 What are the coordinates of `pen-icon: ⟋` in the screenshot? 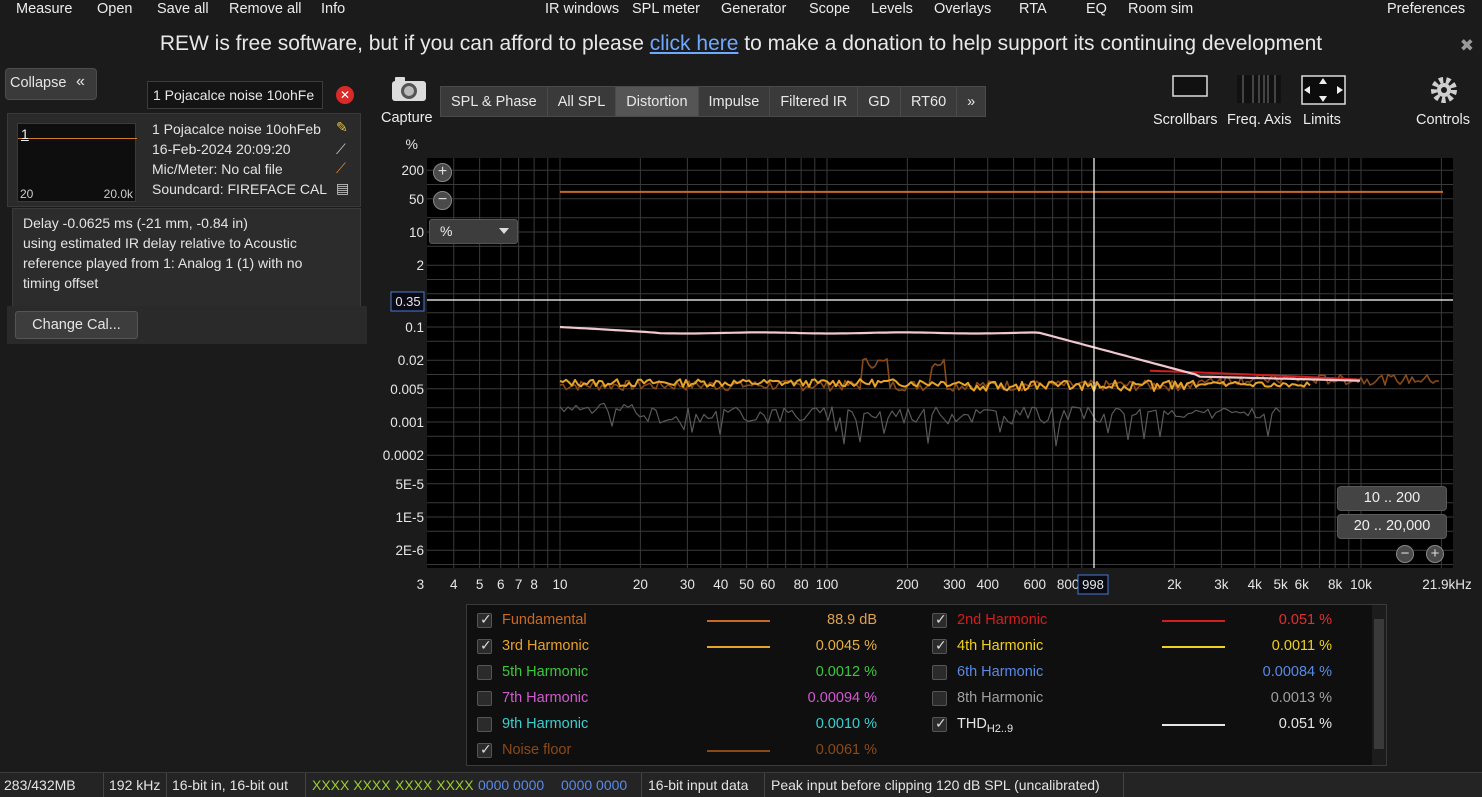 It's located at (341, 149).